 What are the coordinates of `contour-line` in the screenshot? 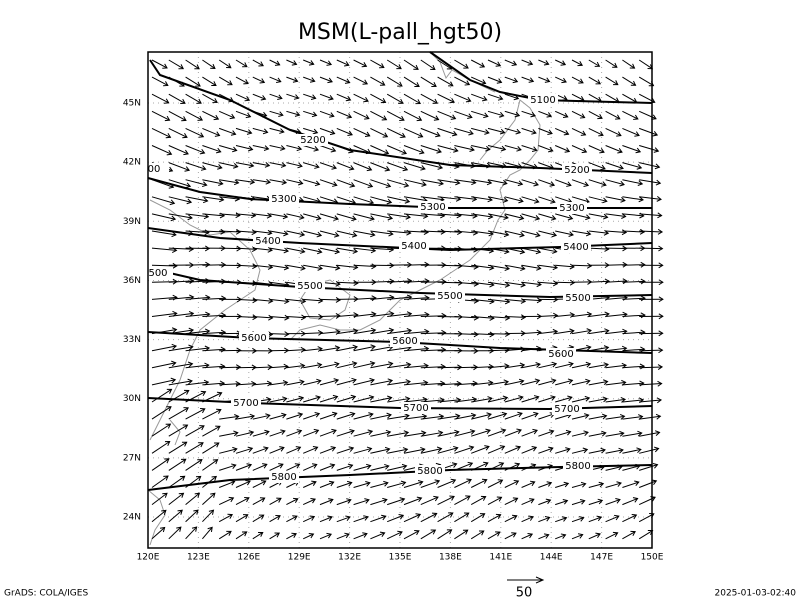 It's located at (400, 404).